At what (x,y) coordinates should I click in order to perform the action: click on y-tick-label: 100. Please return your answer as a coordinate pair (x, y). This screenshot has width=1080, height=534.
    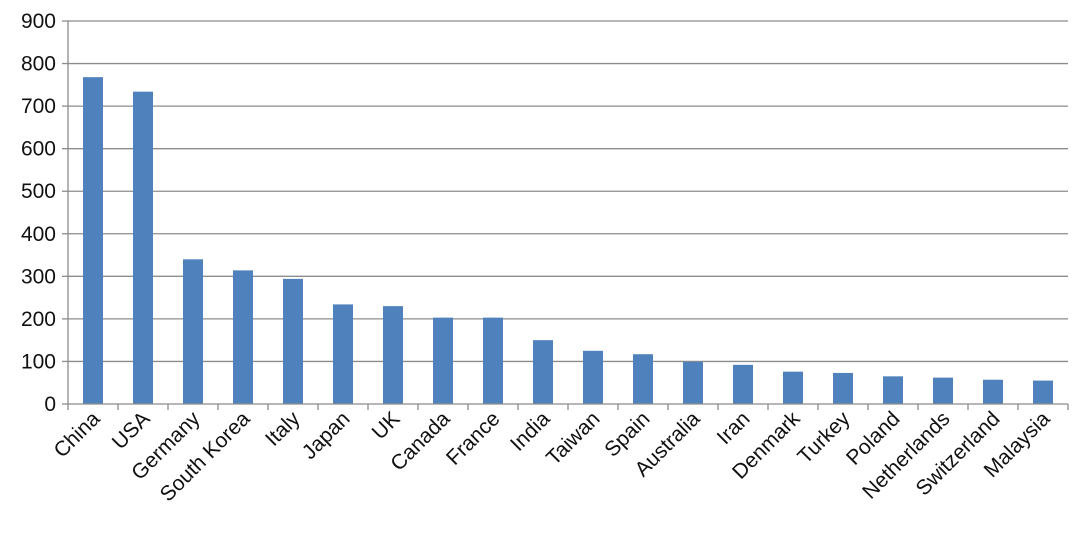
    Looking at the image, I should click on (38, 361).